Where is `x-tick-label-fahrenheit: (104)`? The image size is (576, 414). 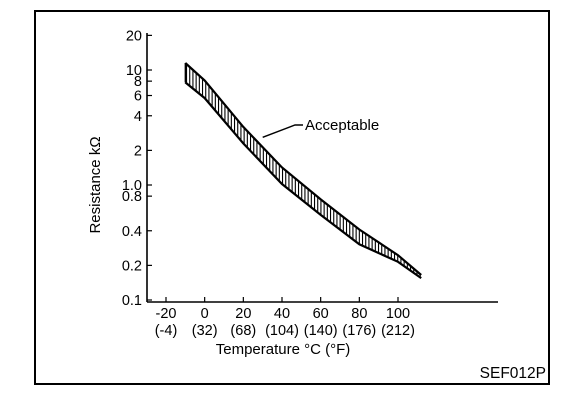
x-tick-label-fahrenheit: (104) is located at coordinates (282, 331).